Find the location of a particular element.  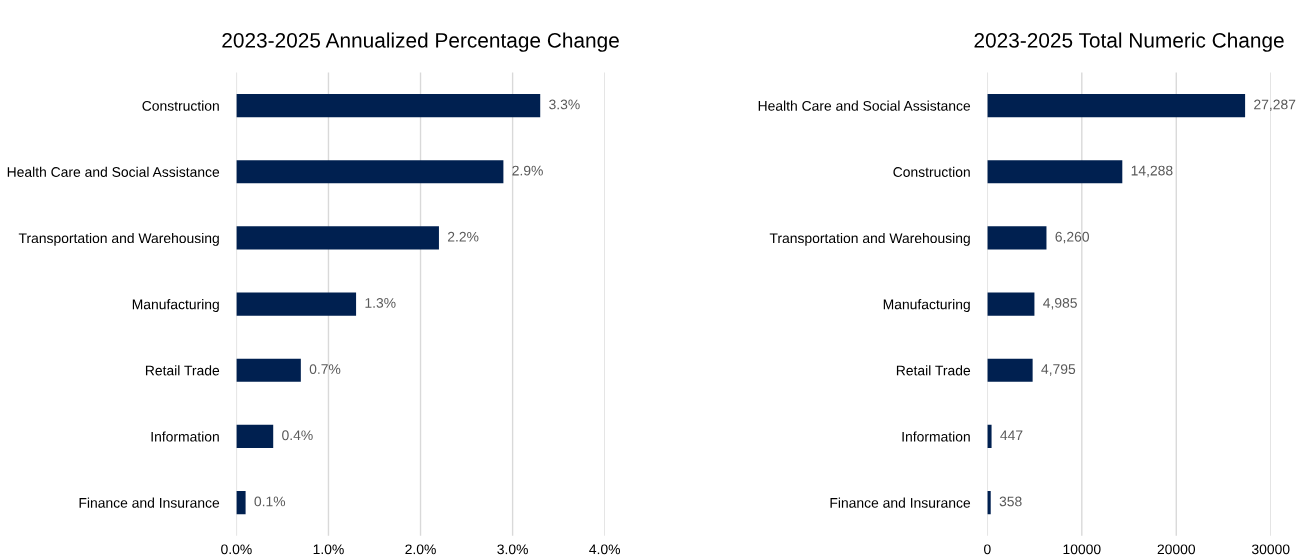

data-label: 2.2% is located at coordinates (463, 236).